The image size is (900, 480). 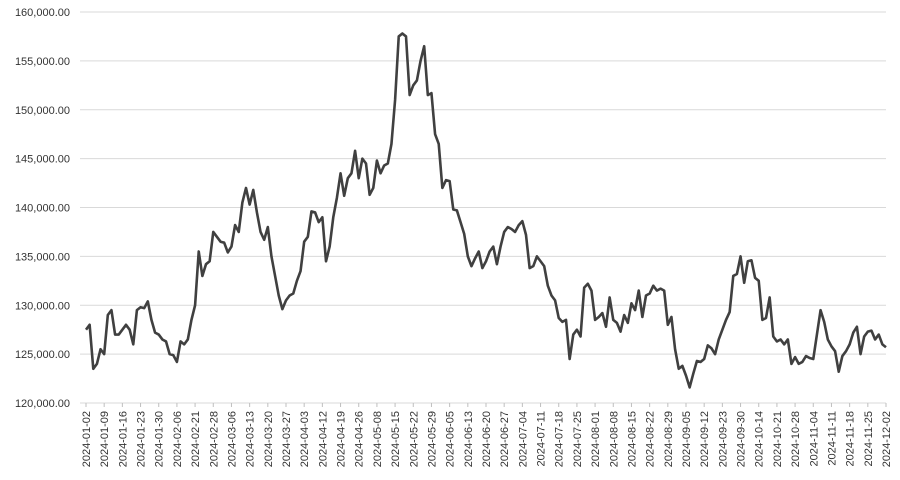 I want to click on x-tick-label: 2024-06-05, so click(x=451, y=439).